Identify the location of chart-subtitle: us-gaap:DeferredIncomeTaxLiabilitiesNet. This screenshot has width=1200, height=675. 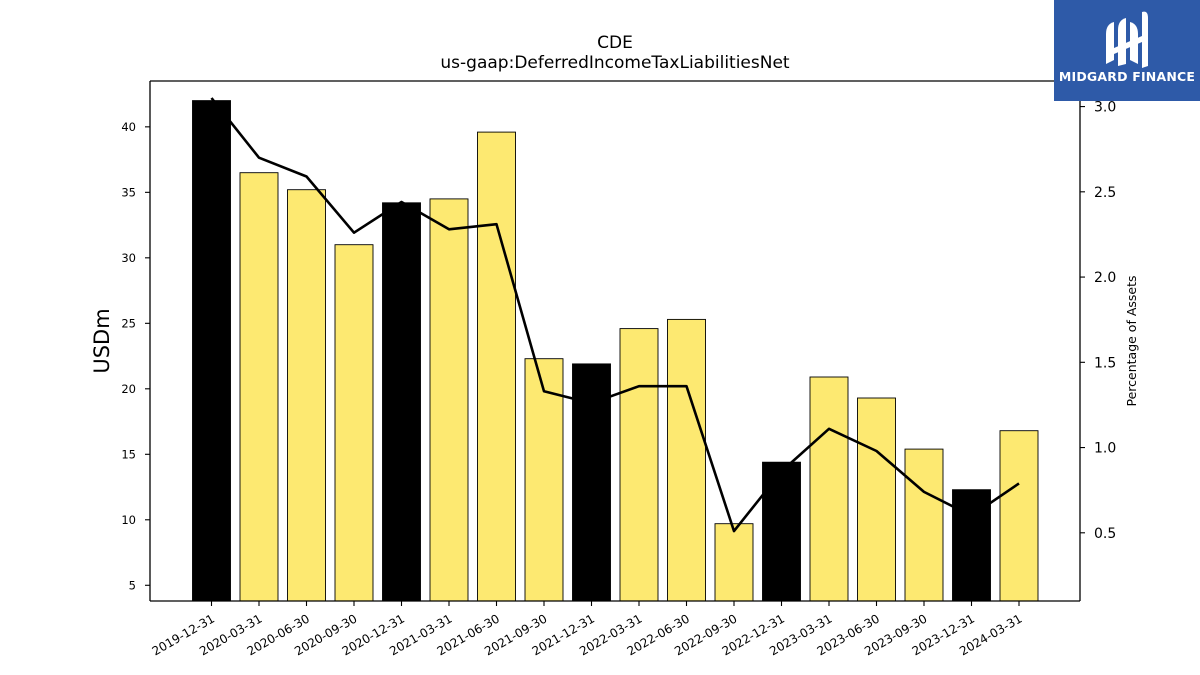
(615, 63).